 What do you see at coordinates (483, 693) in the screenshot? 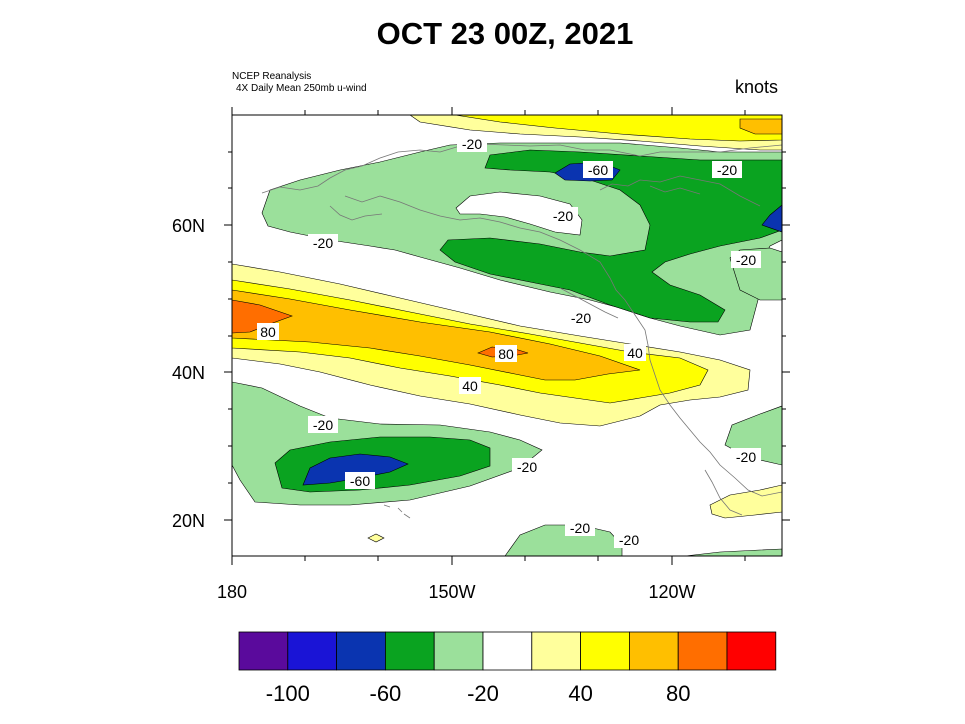
I see `colorbar-label: -20` at bounding box center [483, 693].